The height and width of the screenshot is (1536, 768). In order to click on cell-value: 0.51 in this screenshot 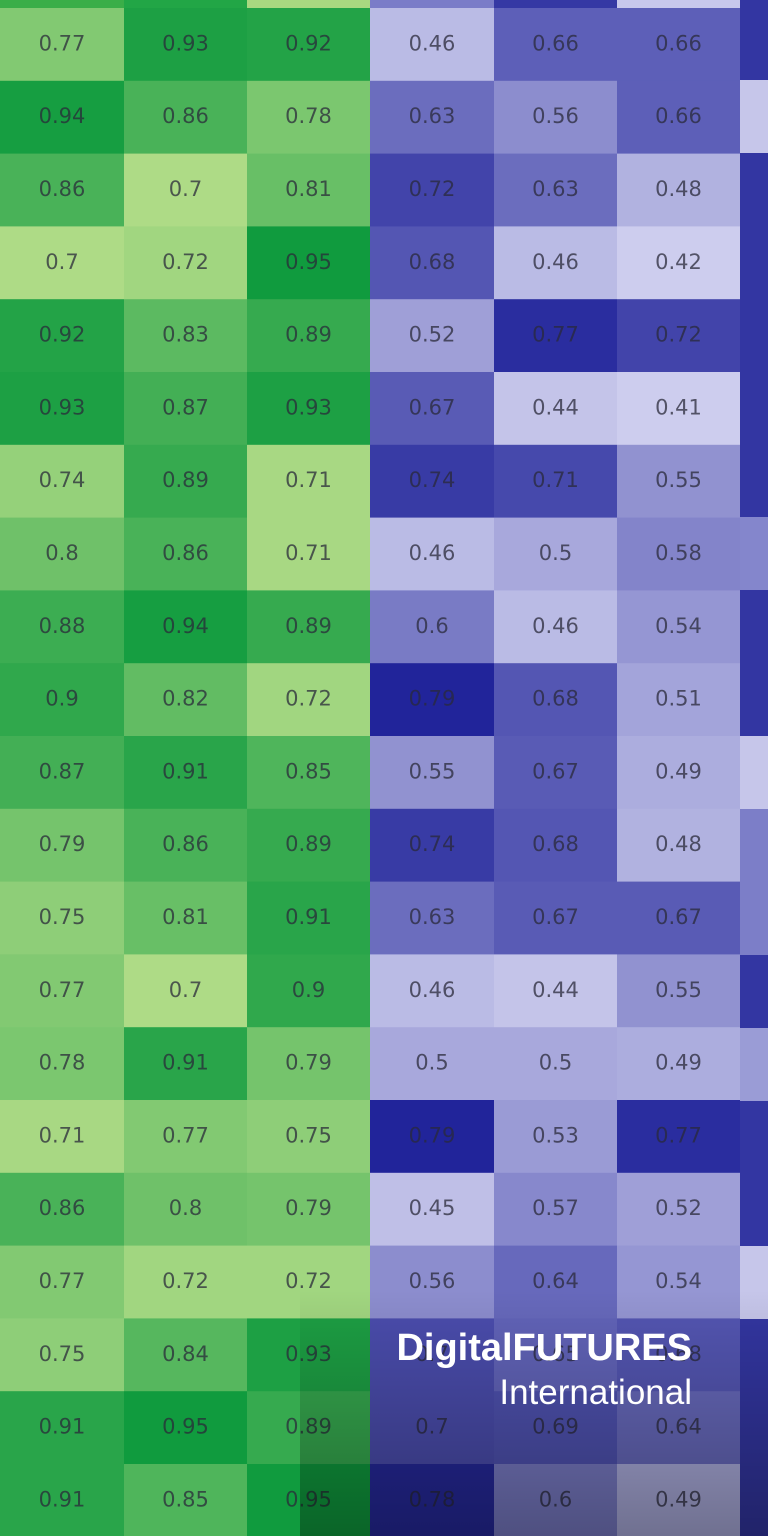, I will do `click(678, 699)`.